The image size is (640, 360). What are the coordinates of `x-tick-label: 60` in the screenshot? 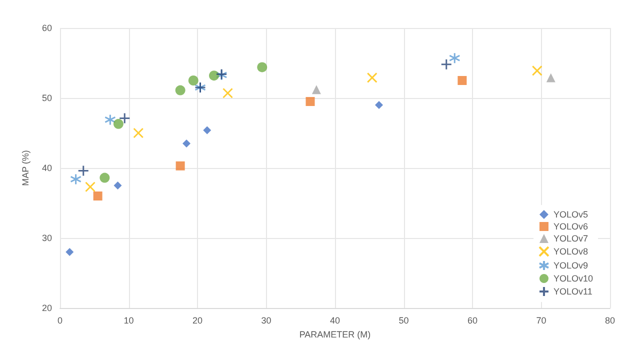 It's located at (472, 321).